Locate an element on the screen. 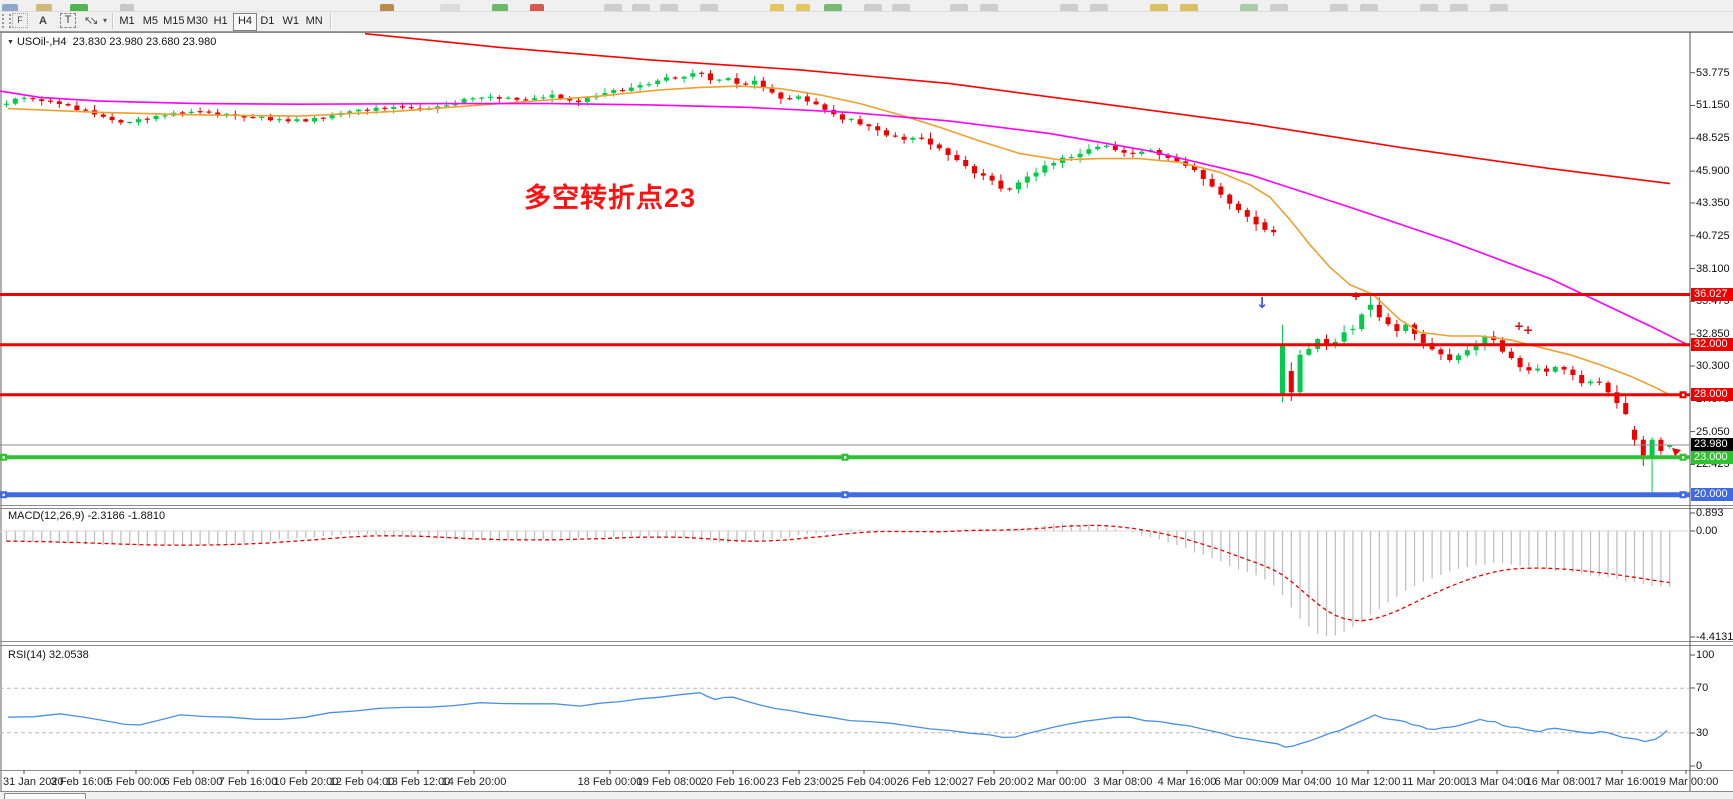  rsi-indicator-label: RSI(14) 32.0538 is located at coordinates (48, 655).